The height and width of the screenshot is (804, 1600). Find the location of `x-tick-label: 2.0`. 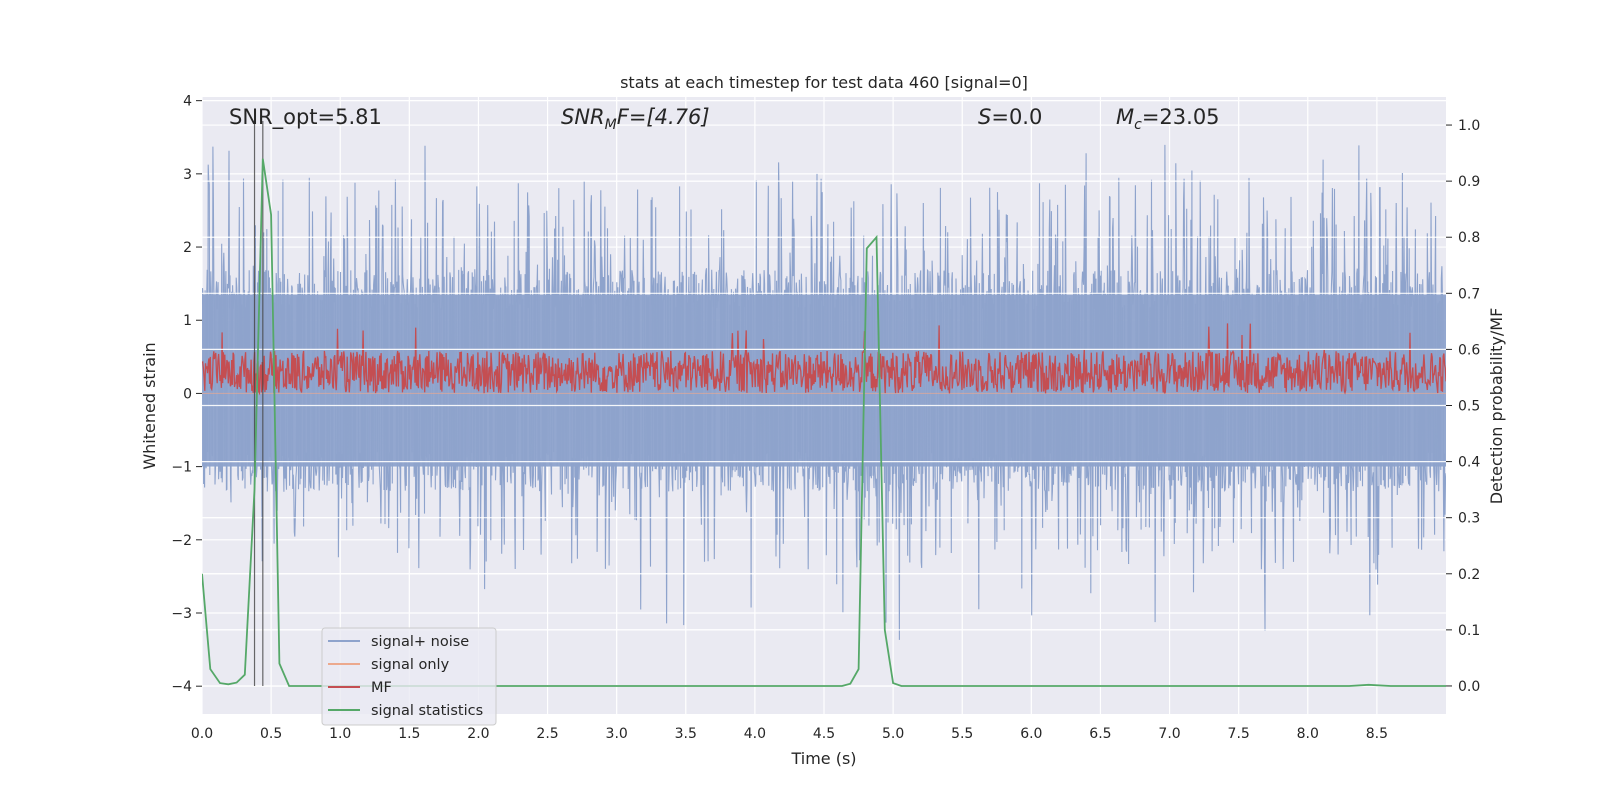

x-tick-label: 2.0 is located at coordinates (478, 734).